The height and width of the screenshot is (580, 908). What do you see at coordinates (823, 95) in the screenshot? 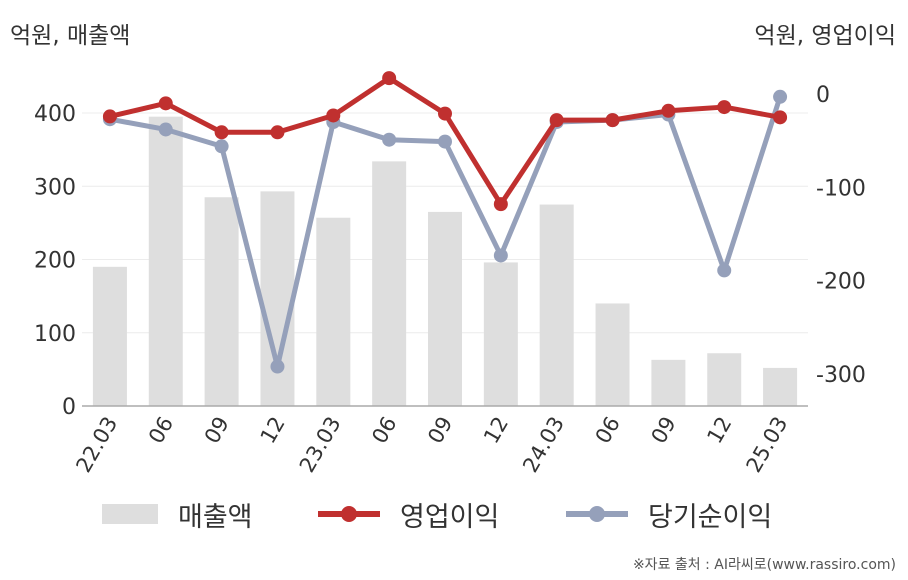
I see `right-tick-label: 0` at bounding box center [823, 95].